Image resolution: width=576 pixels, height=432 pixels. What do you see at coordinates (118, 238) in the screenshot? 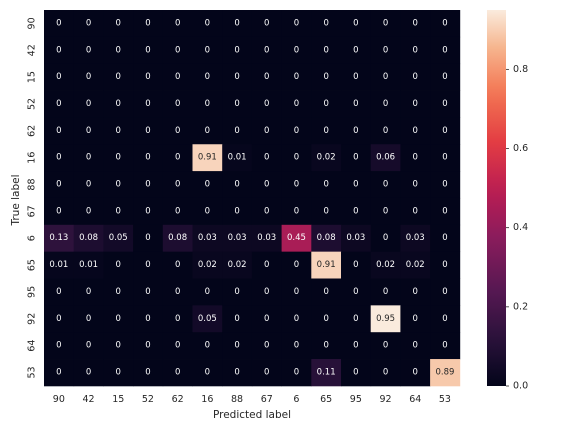
I see `cell-value-label: 0.05` at bounding box center [118, 238].